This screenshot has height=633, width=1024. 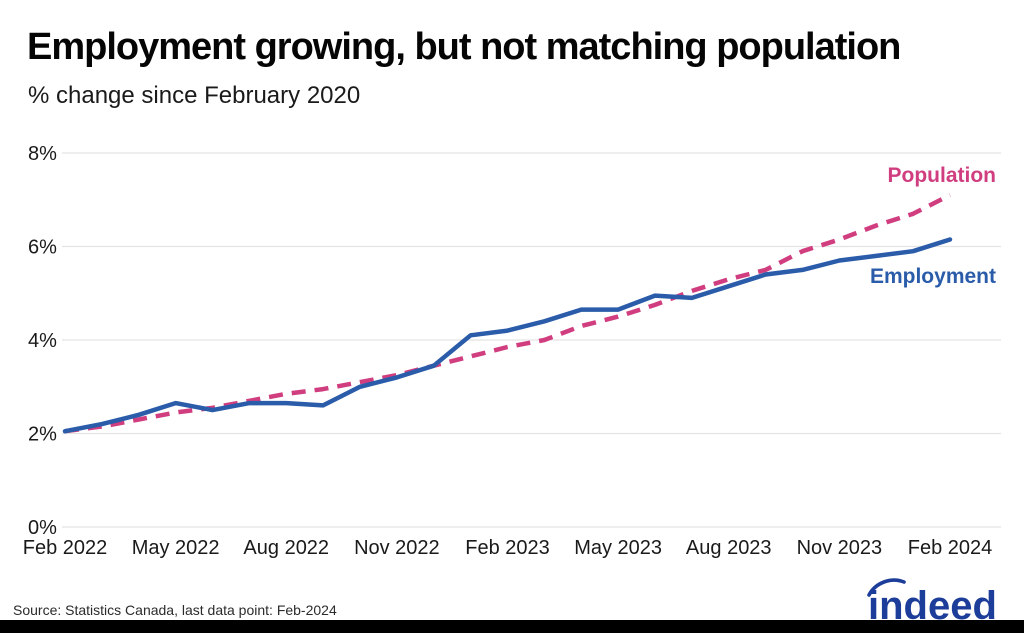 What do you see at coordinates (176, 548) in the screenshot?
I see `x-axis-tick-label: May 2022` at bounding box center [176, 548].